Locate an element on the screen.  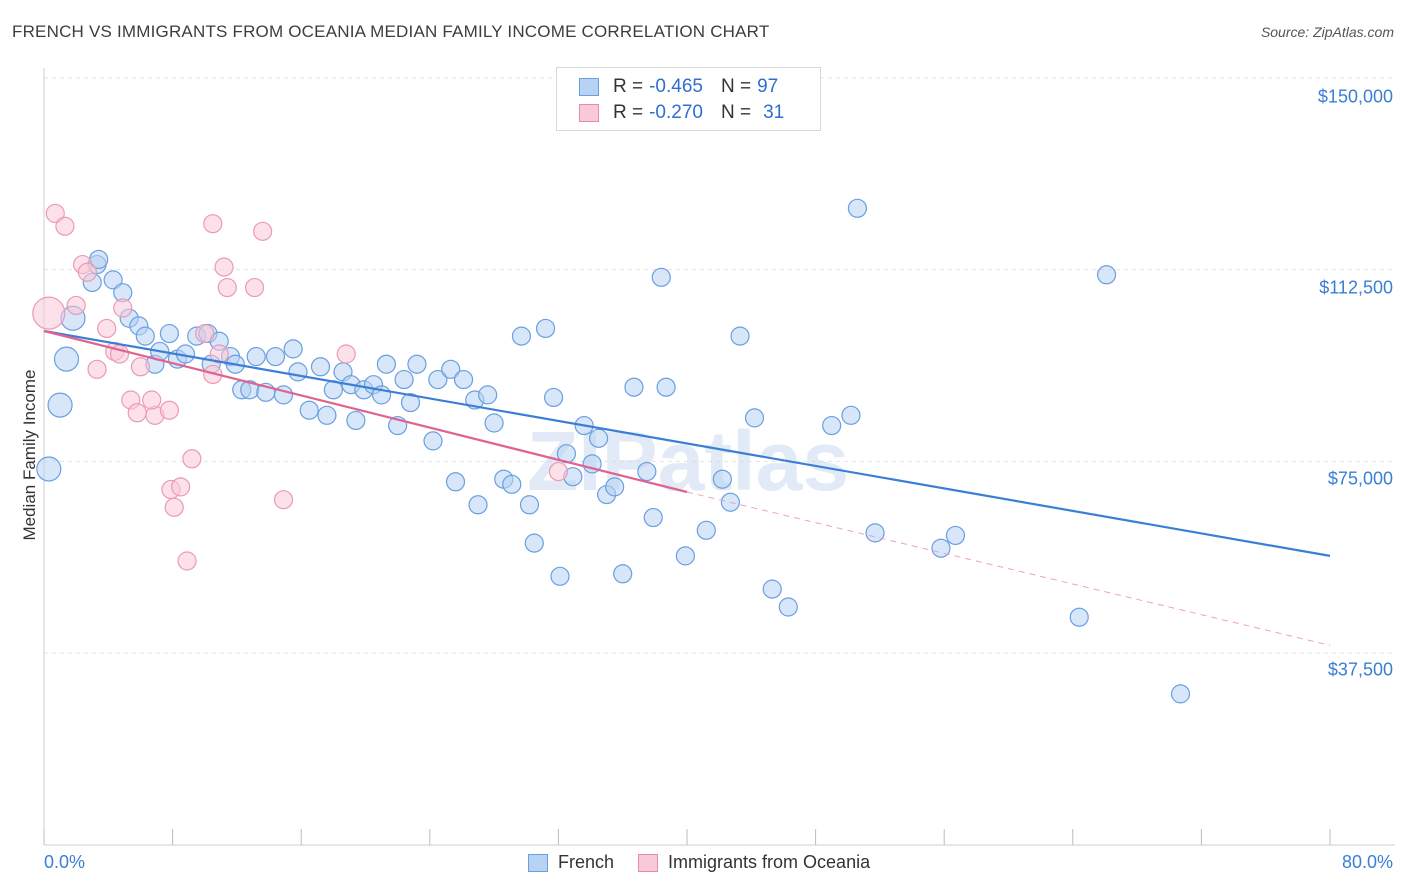
y-tick-label: $75,000 is located at coordinates (1360, 478).